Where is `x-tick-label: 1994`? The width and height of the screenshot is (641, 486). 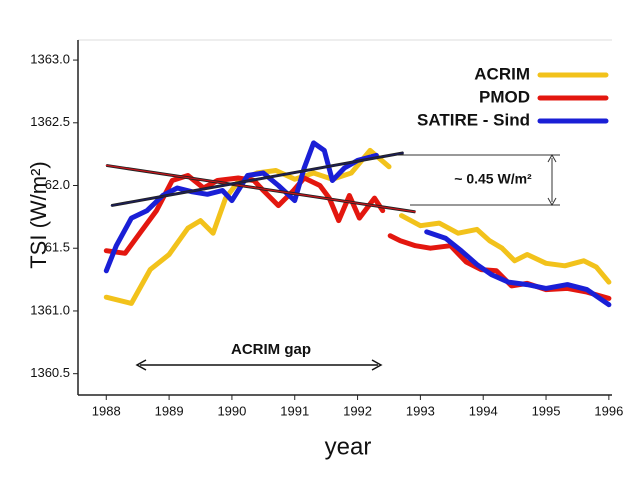 x-tick-label: 1994 is located at coordinates (483, 410).